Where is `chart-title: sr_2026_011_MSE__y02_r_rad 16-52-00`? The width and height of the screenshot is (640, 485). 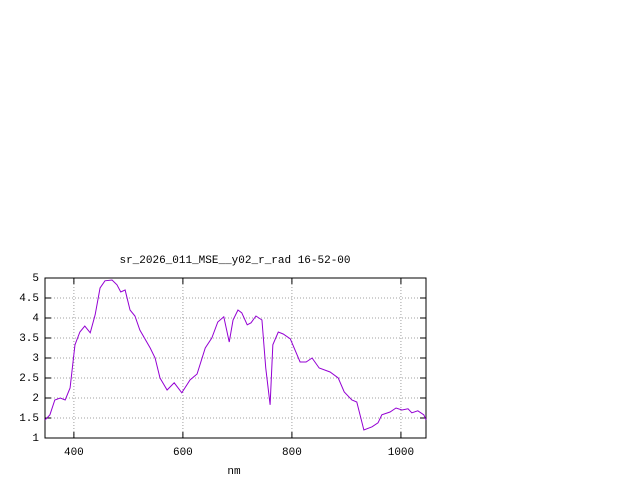 chart-title: sr_2026_011_MSE__y02_r_rad 16-52-00 is located at coordinates (234, 261).